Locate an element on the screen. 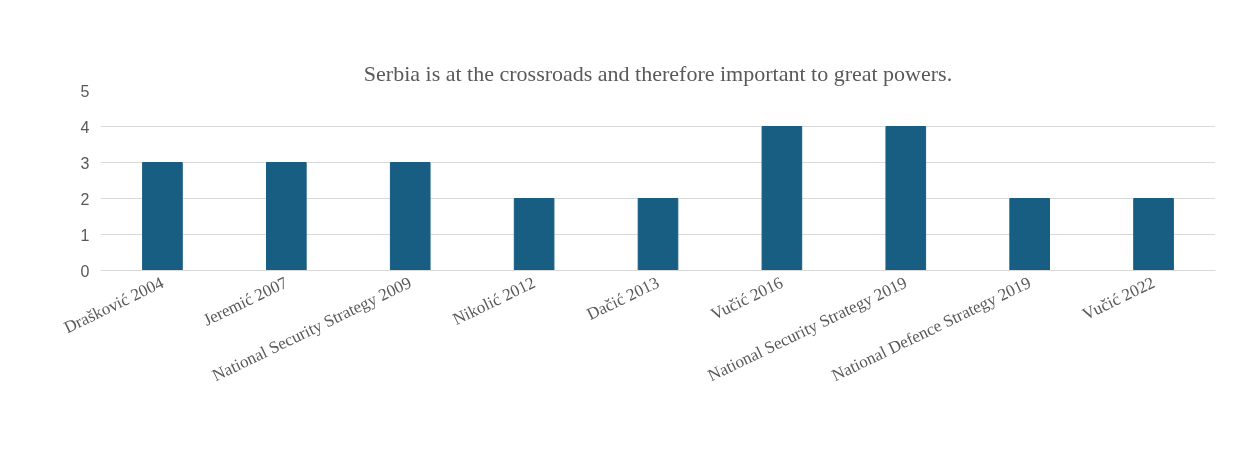 The height and width of the screenshot is (450, 1239). y-tick-label: 1 is located at coordinates (85, 235).